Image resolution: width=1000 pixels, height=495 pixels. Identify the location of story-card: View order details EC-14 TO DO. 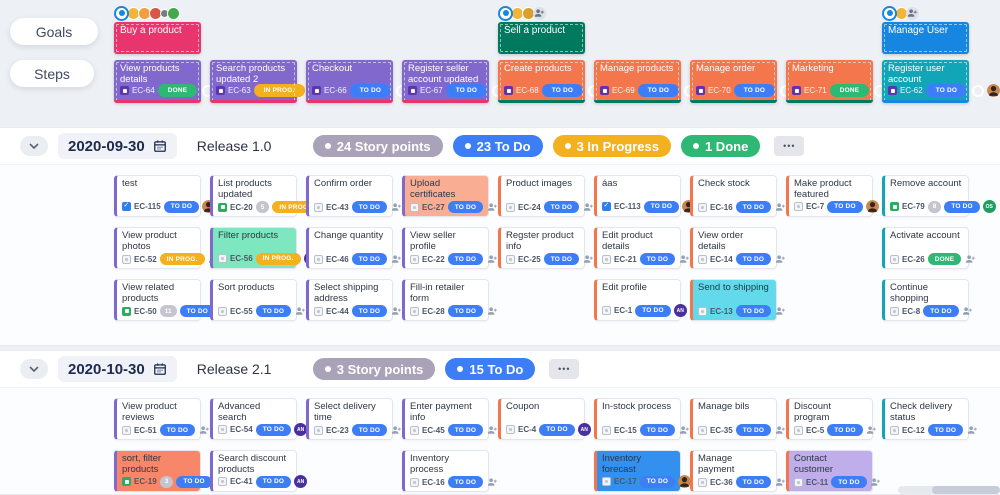
(737, 248).